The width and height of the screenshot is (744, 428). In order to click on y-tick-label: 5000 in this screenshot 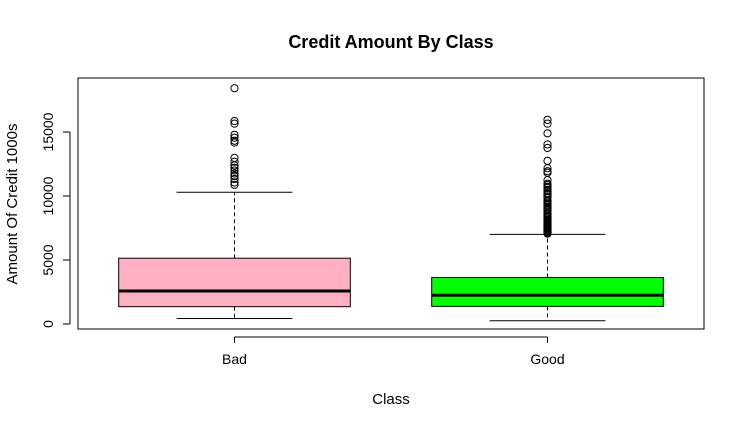, I will do `click(48, 259)`.